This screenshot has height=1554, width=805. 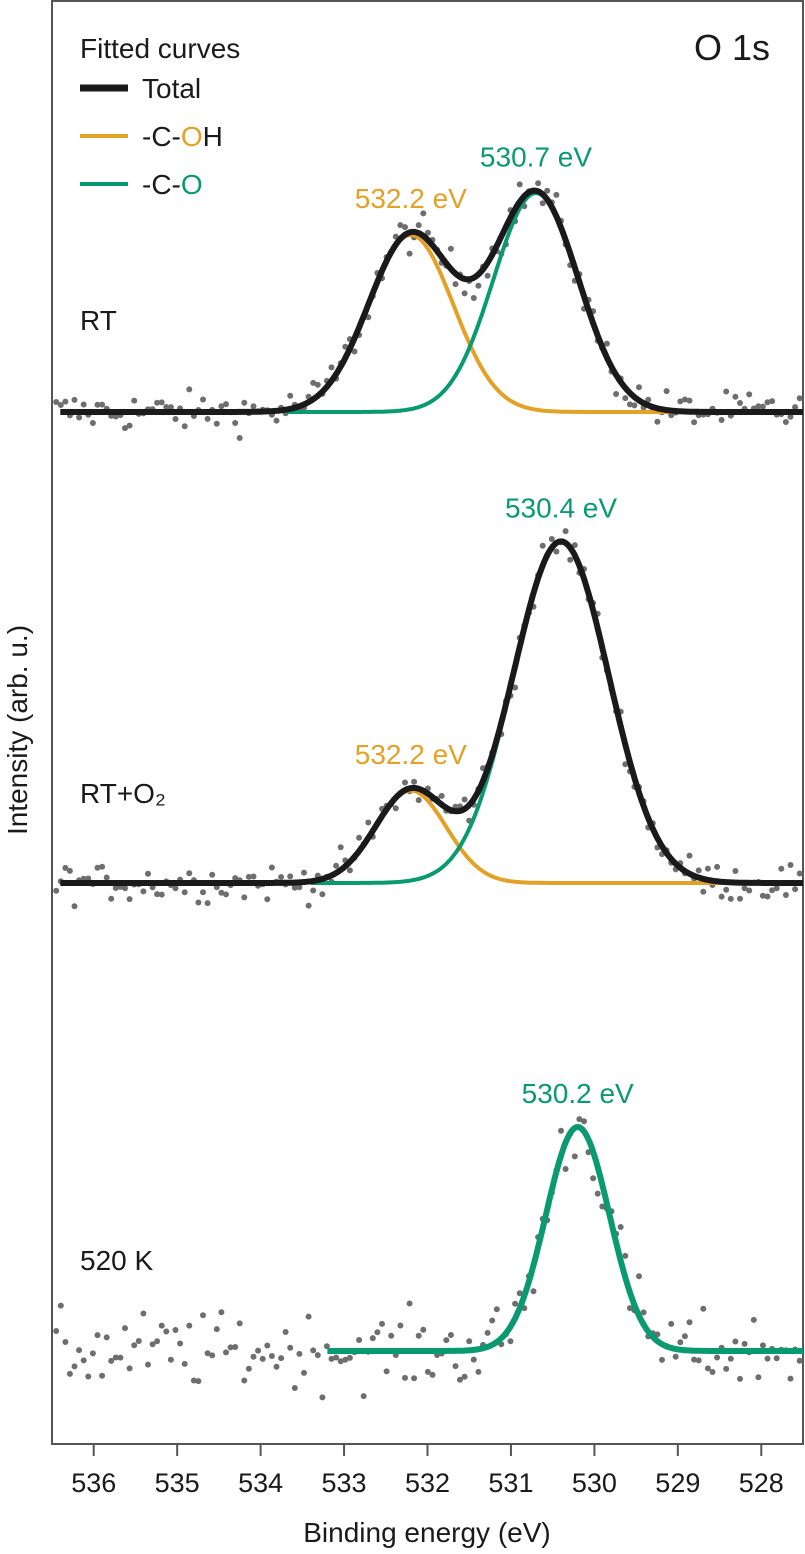 What do you see at coordinates (536, 157) in the screenshot?
I see `peak-annotation: 530.7 eV` at bounding box center [536, 157].